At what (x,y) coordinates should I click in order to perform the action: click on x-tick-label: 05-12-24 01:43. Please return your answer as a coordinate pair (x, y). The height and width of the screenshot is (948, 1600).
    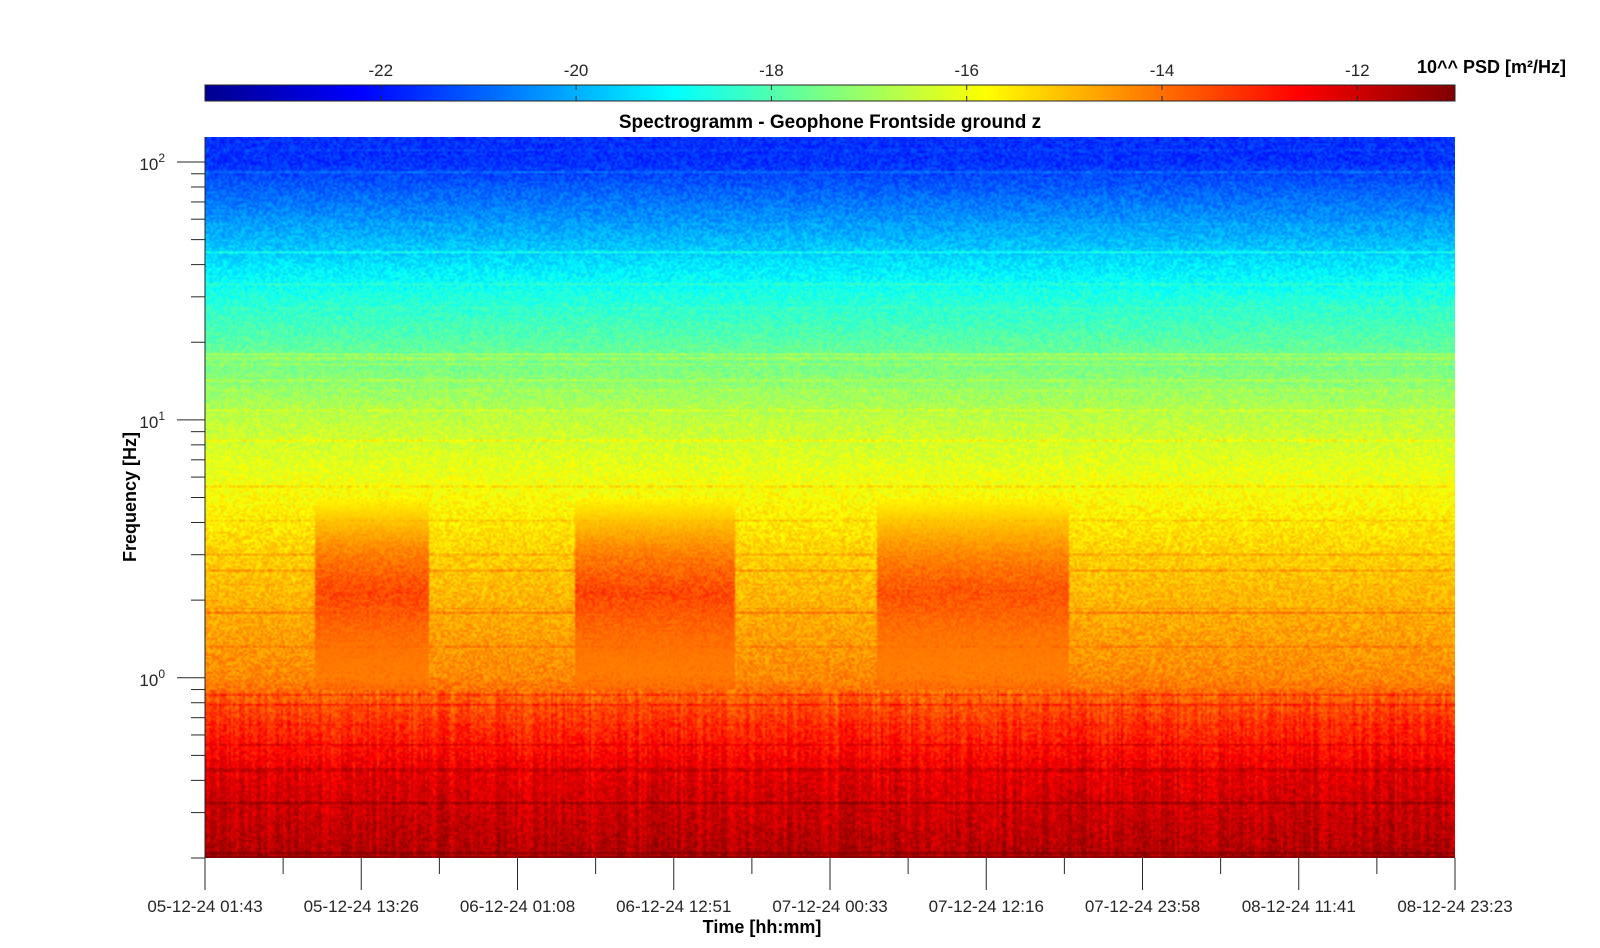
    Looking at the image, I should click on (204, 906).